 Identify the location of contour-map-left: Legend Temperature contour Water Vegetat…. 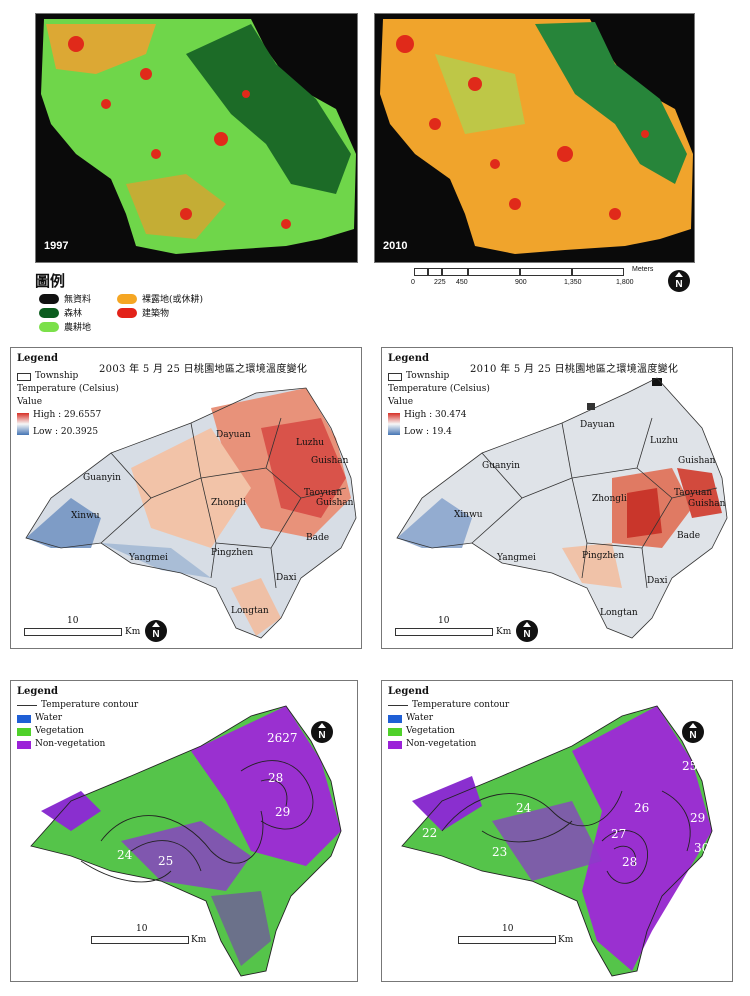
(184, 831).